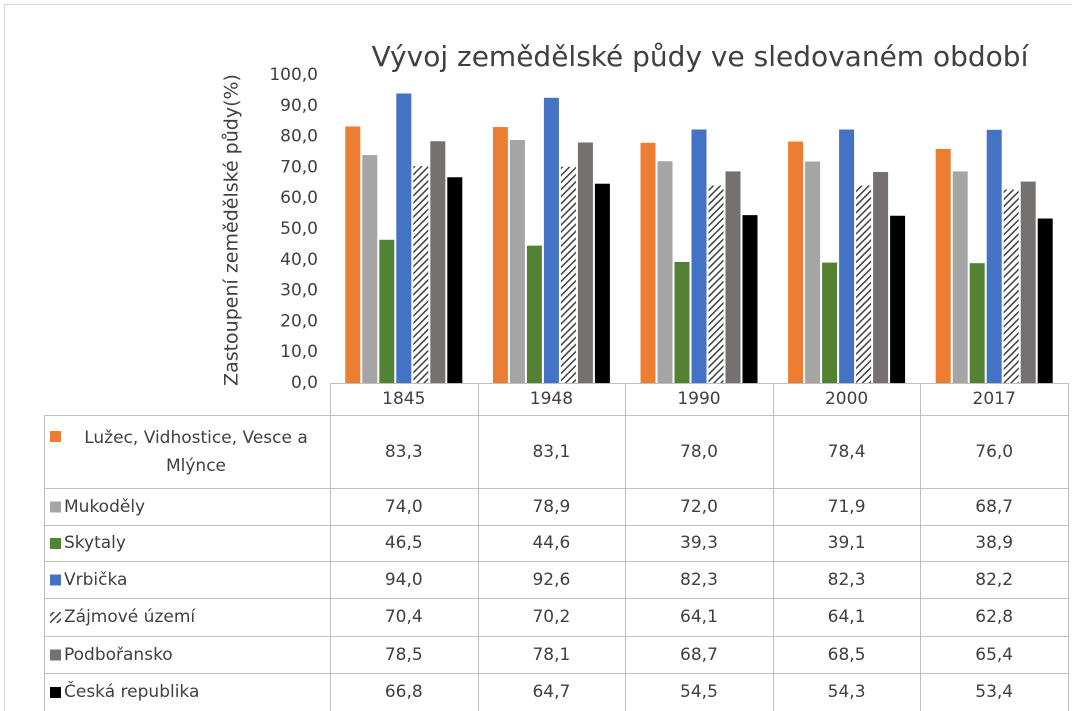 This screenshot has width=1072, height=711. I want to click on x-tick-label: 2000, so click(846, 399).